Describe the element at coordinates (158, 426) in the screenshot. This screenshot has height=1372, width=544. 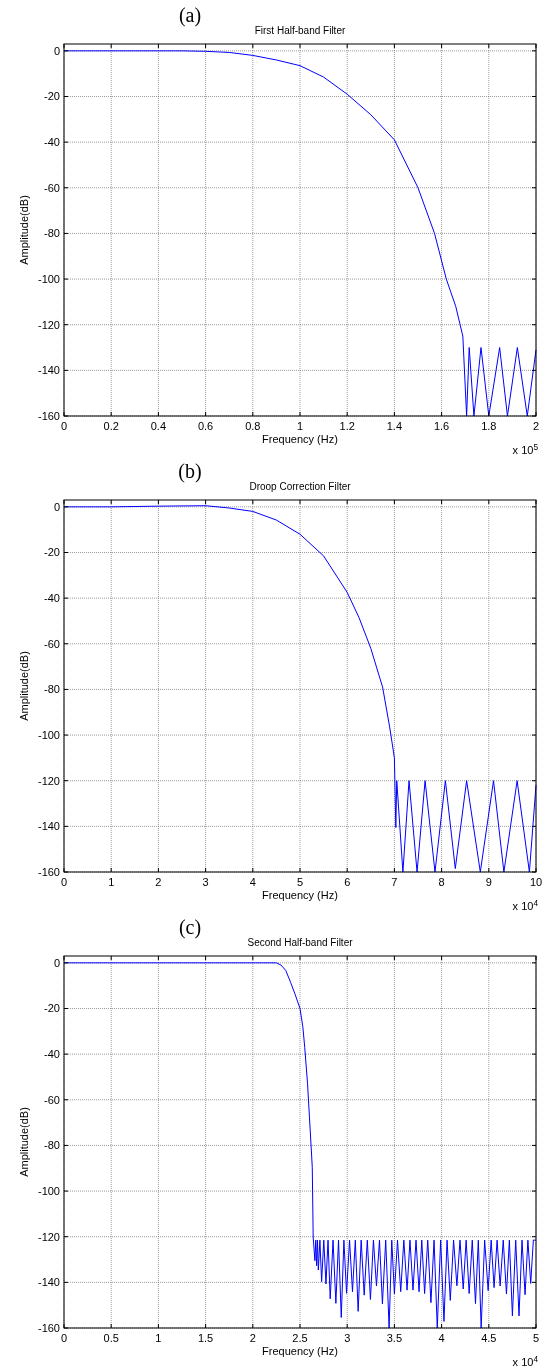
I see `x-tick-label: 0.4` at that location.